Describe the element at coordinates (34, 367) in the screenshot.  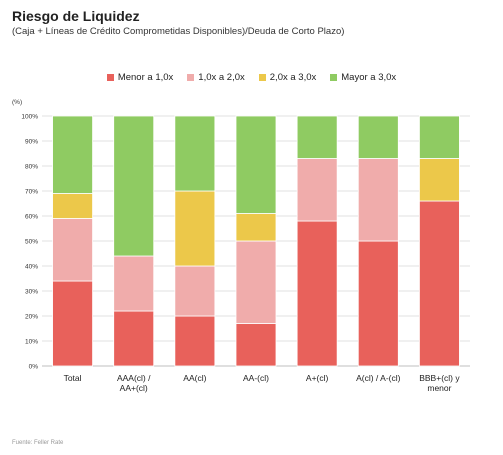
I see `y-tick-label: 0%` at that location.